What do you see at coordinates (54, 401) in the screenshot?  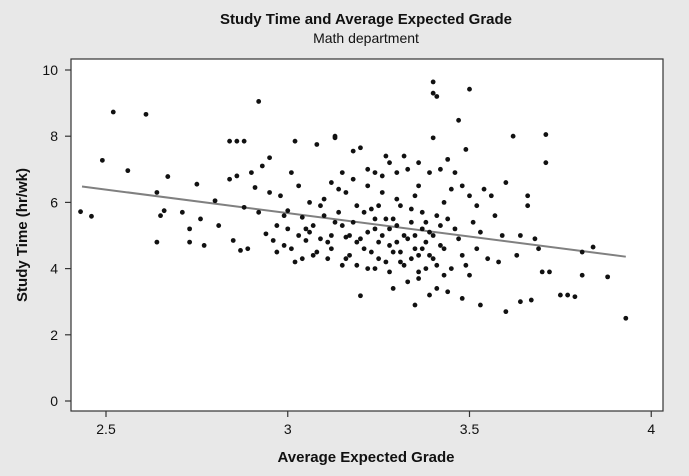 I see `y-tick-label: 0` at bounding box center [54, 401].